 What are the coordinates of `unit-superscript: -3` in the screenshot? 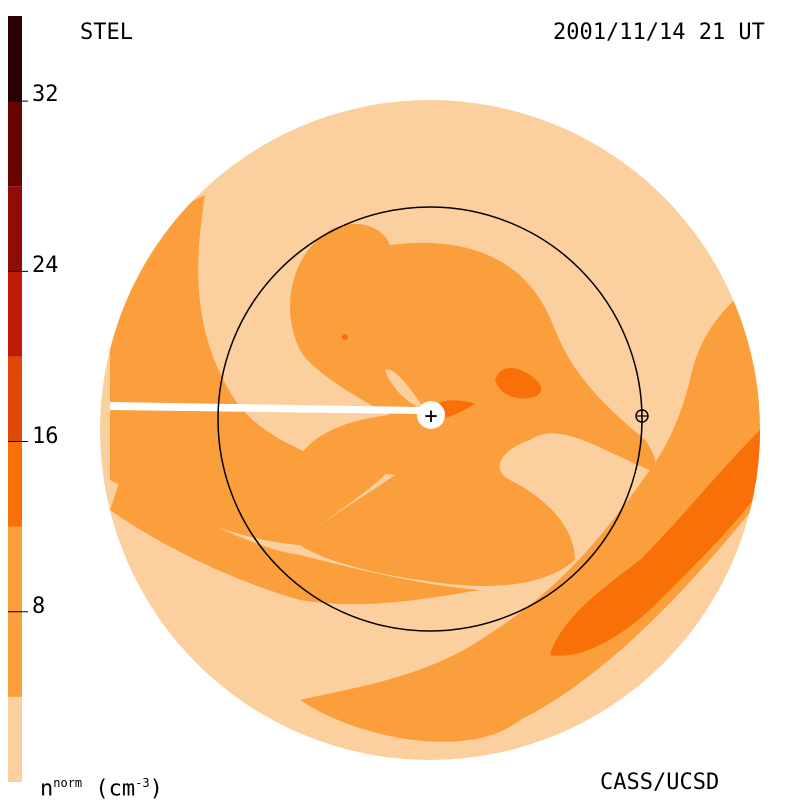 It's located at (142, 783).